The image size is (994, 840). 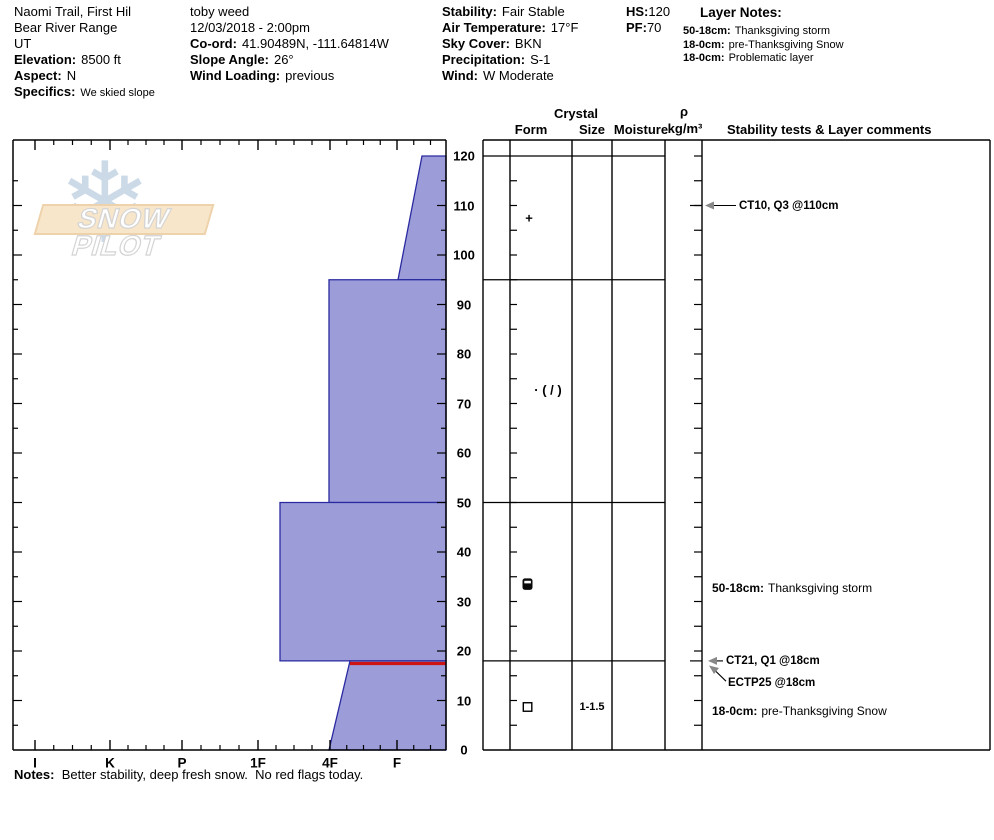 What do you see at coordinates (464, 750) in the screenshot?
I see `depth-label: 0` at bounding box center [464, 750].